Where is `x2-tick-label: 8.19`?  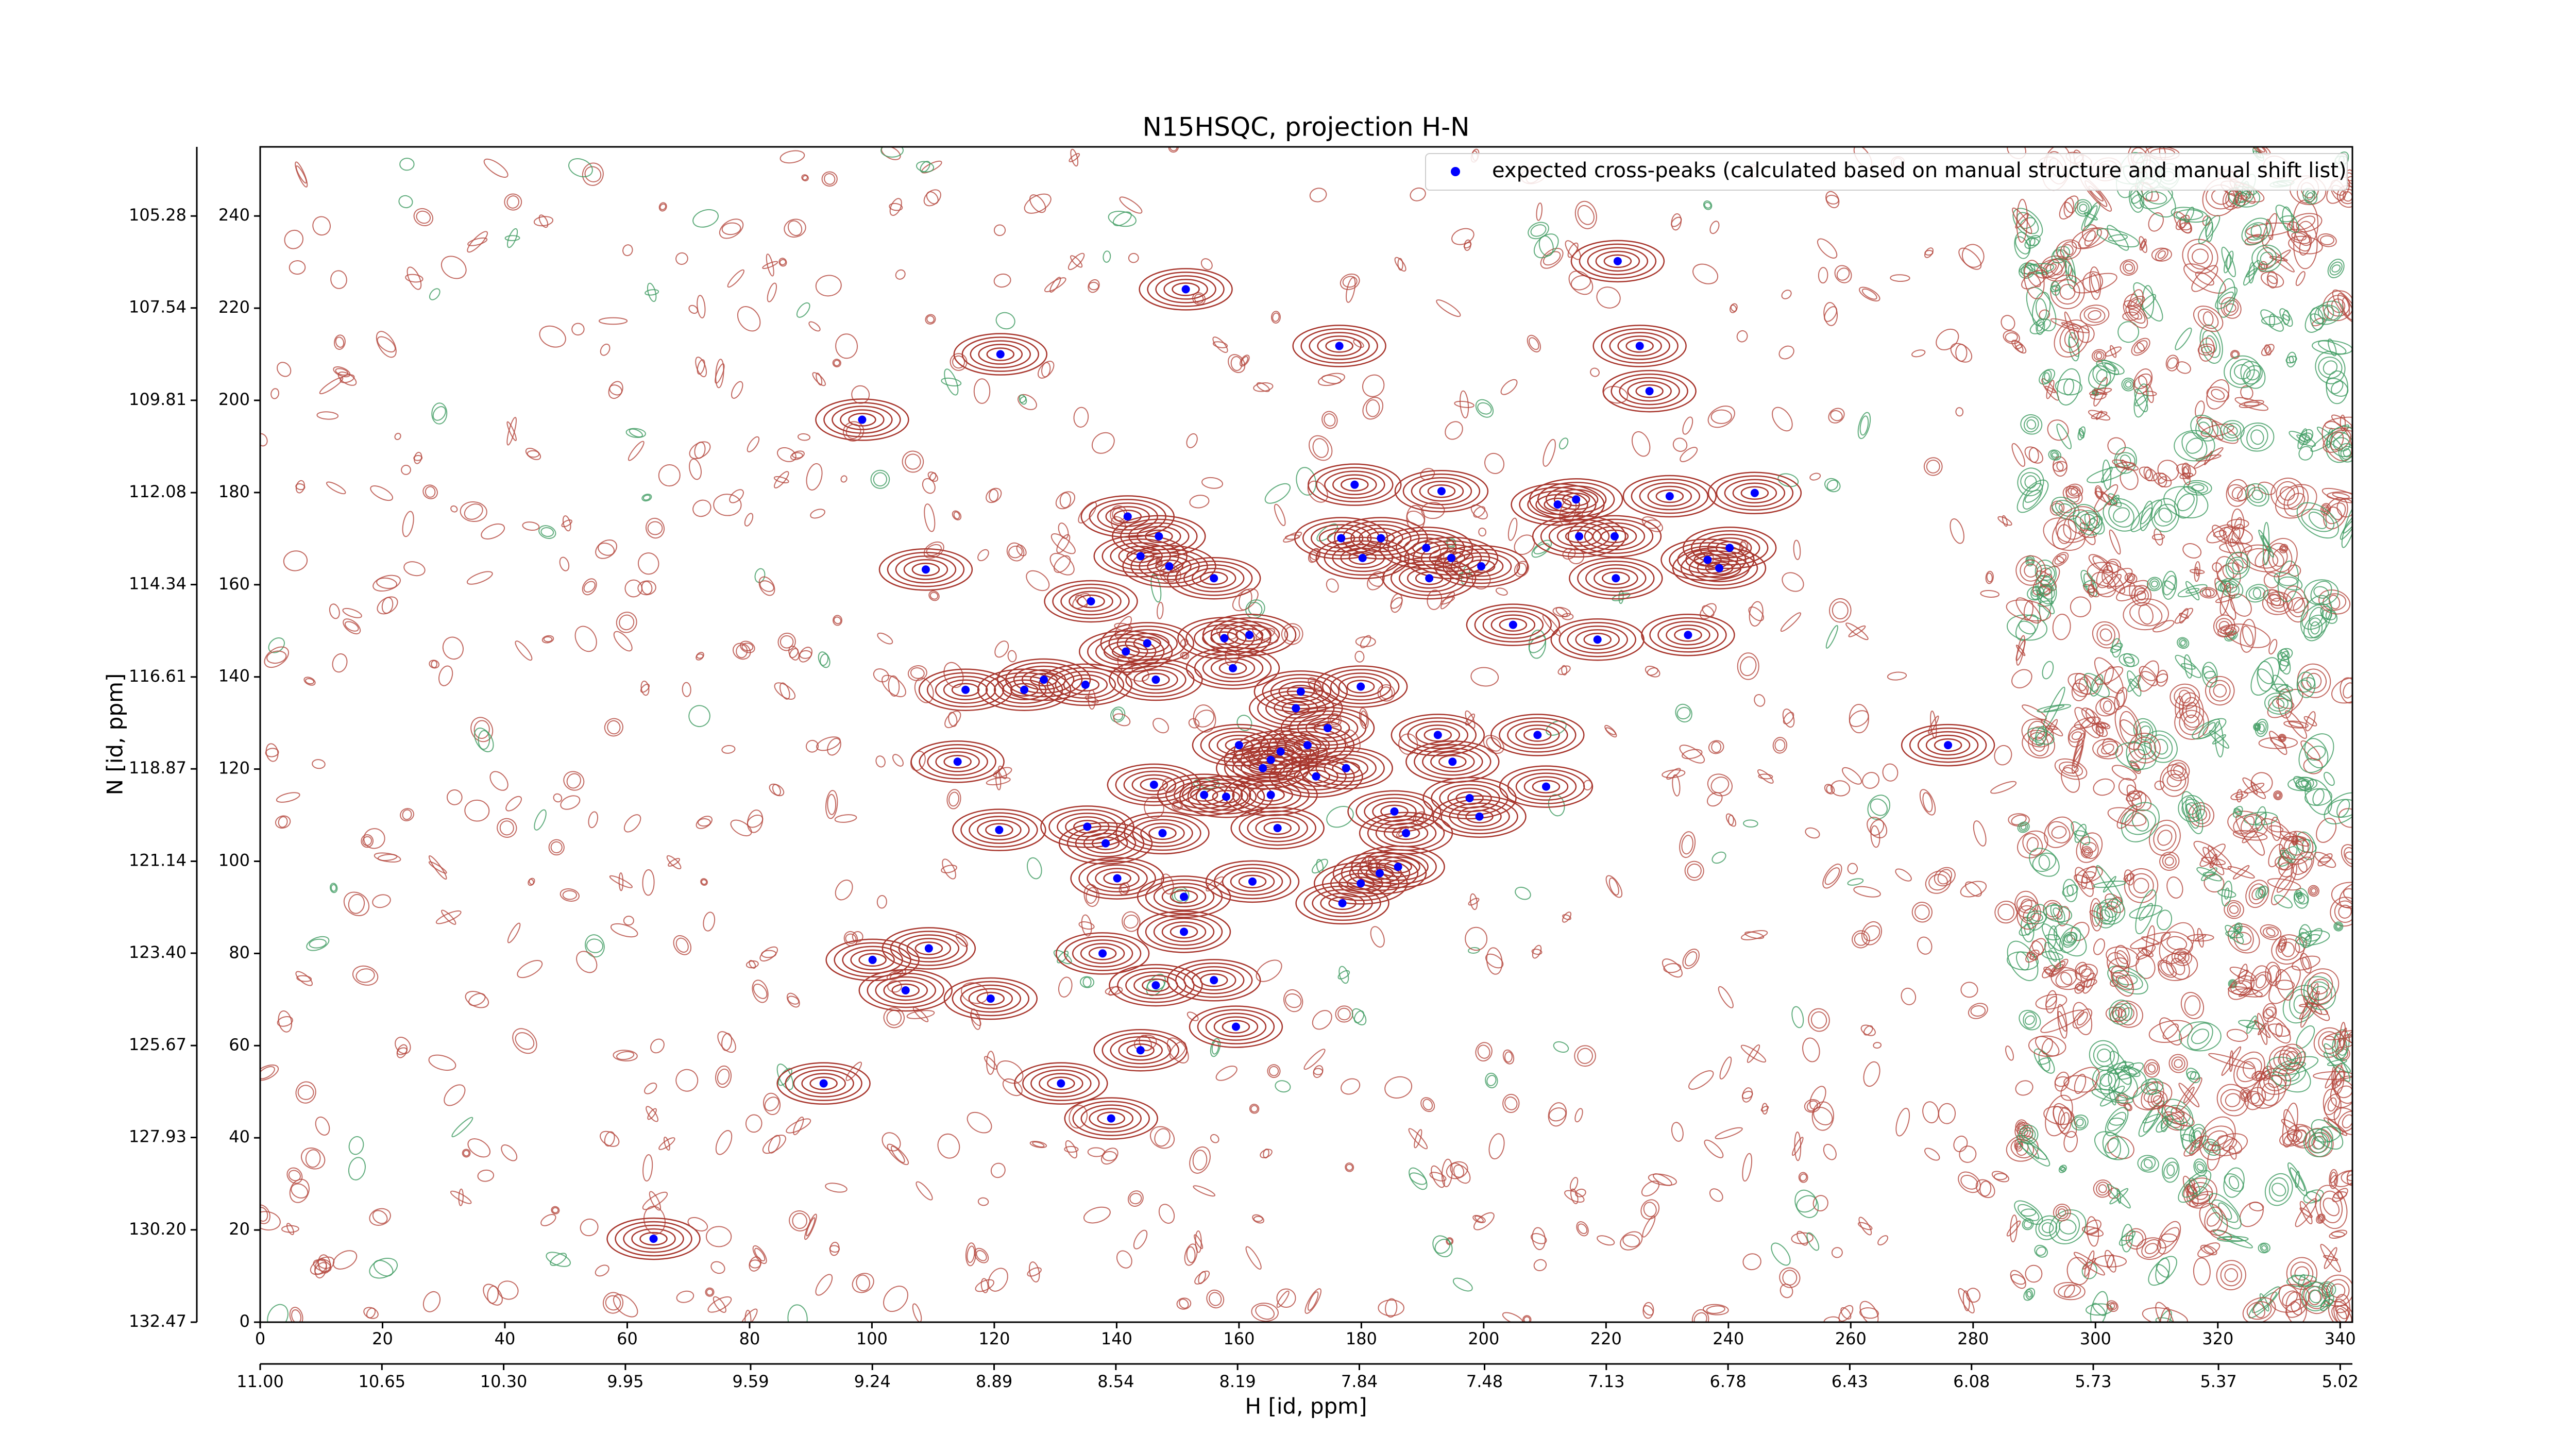 x2-tick-label: 8.19 is located at coordinates (1237, 1381).